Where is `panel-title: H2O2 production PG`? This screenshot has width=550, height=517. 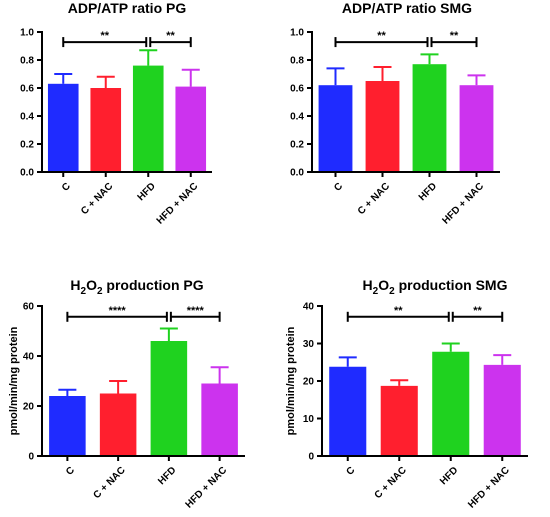 panel-title: H2O2 production PG is located at coordinates (136, 287).